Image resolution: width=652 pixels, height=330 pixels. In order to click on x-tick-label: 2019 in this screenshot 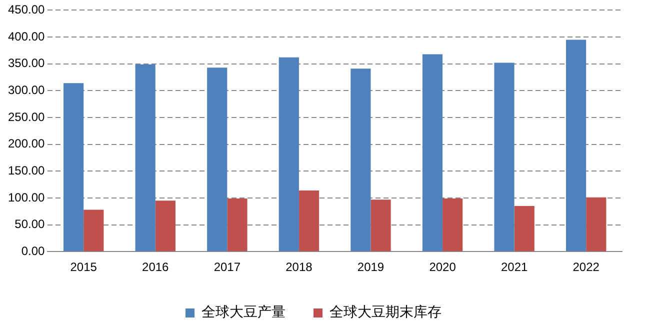, I will do `click(370, 267)`.